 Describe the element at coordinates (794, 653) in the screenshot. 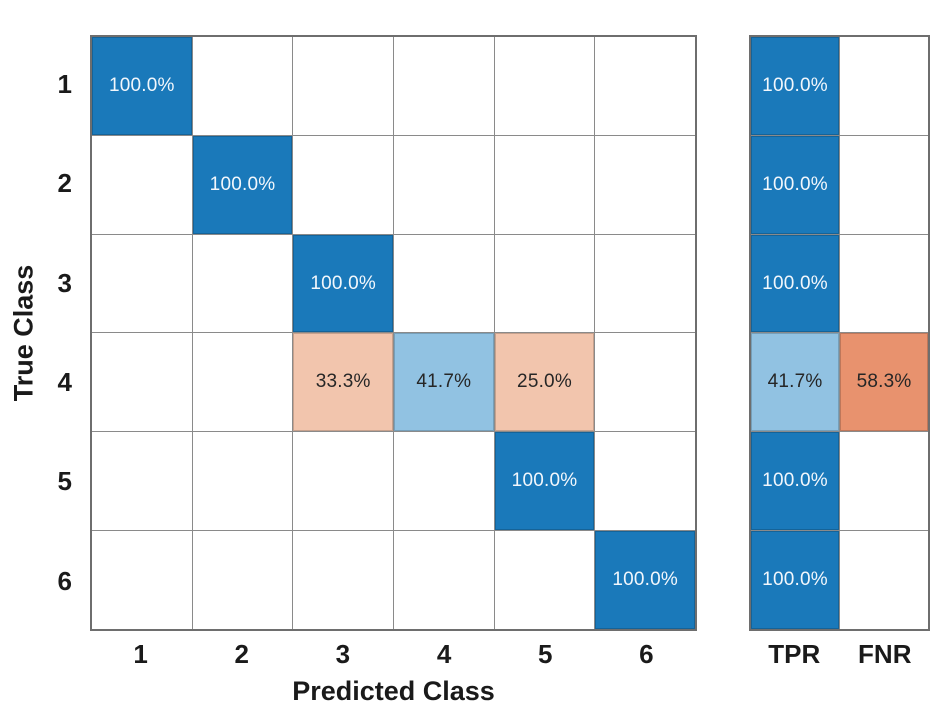

I see `summary-header-label: TPR` at that location.